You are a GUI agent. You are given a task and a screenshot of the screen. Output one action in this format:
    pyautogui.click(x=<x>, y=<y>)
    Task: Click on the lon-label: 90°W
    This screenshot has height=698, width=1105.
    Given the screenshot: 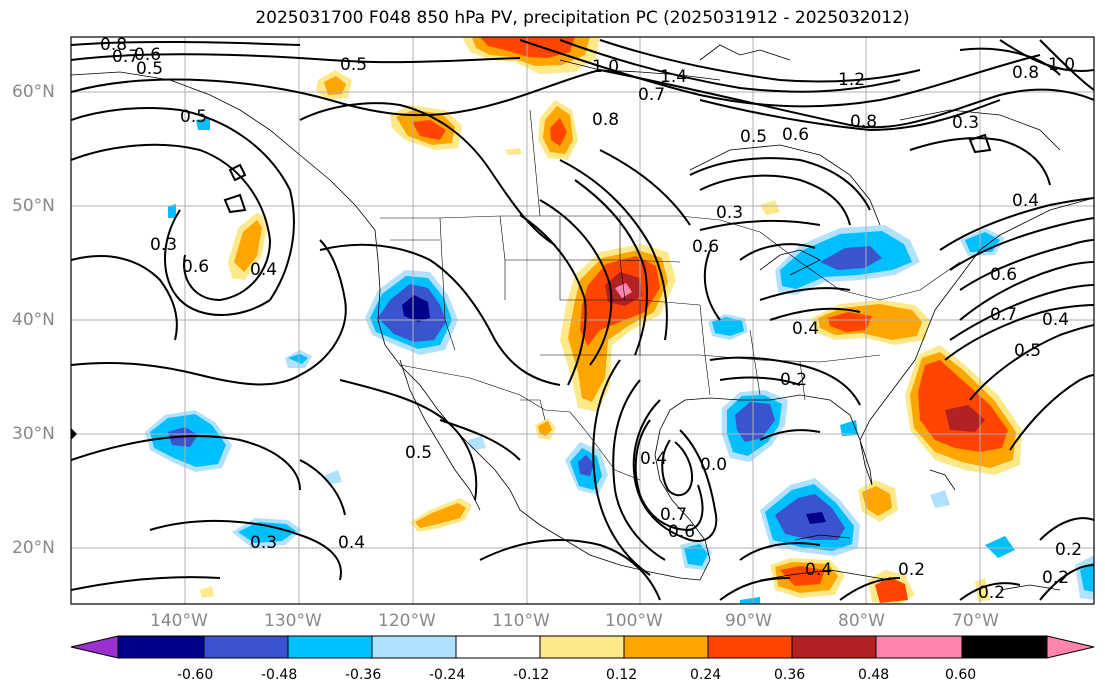 What is the action you would take?
    pyautogui.click(x=748, y=621)
    